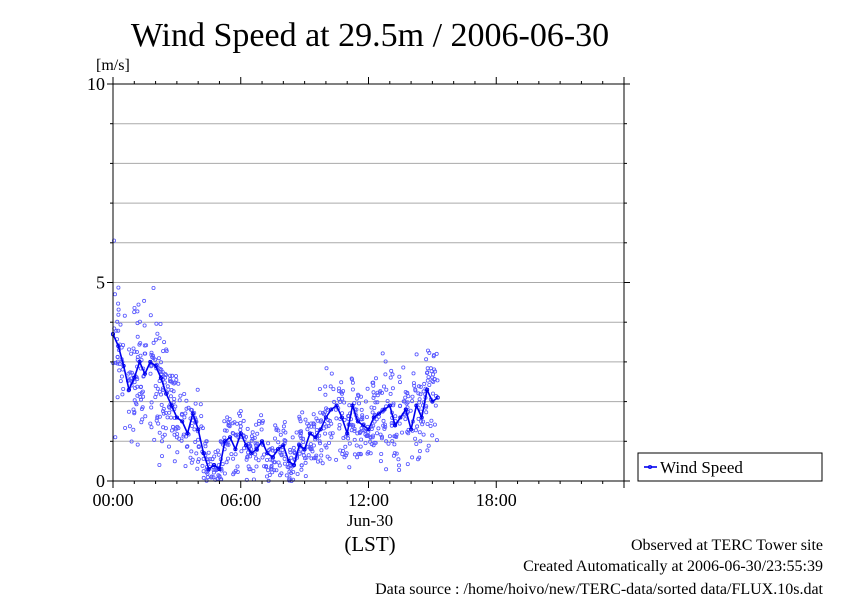 This screenshot has height=595, width=842. Describe the element at coordinates (112, 500) in the screenshot. I see `x-tick-label: 00:00` at that location.